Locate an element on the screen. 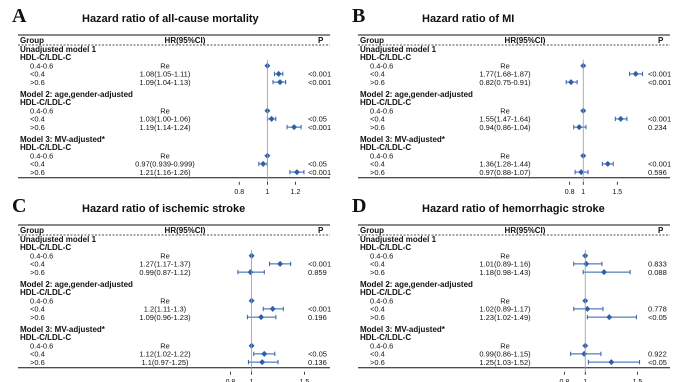 This screenshot has height=382, width=681. hr-value: 1.55(1.47-1.64) is located at coordinates (505, 119).